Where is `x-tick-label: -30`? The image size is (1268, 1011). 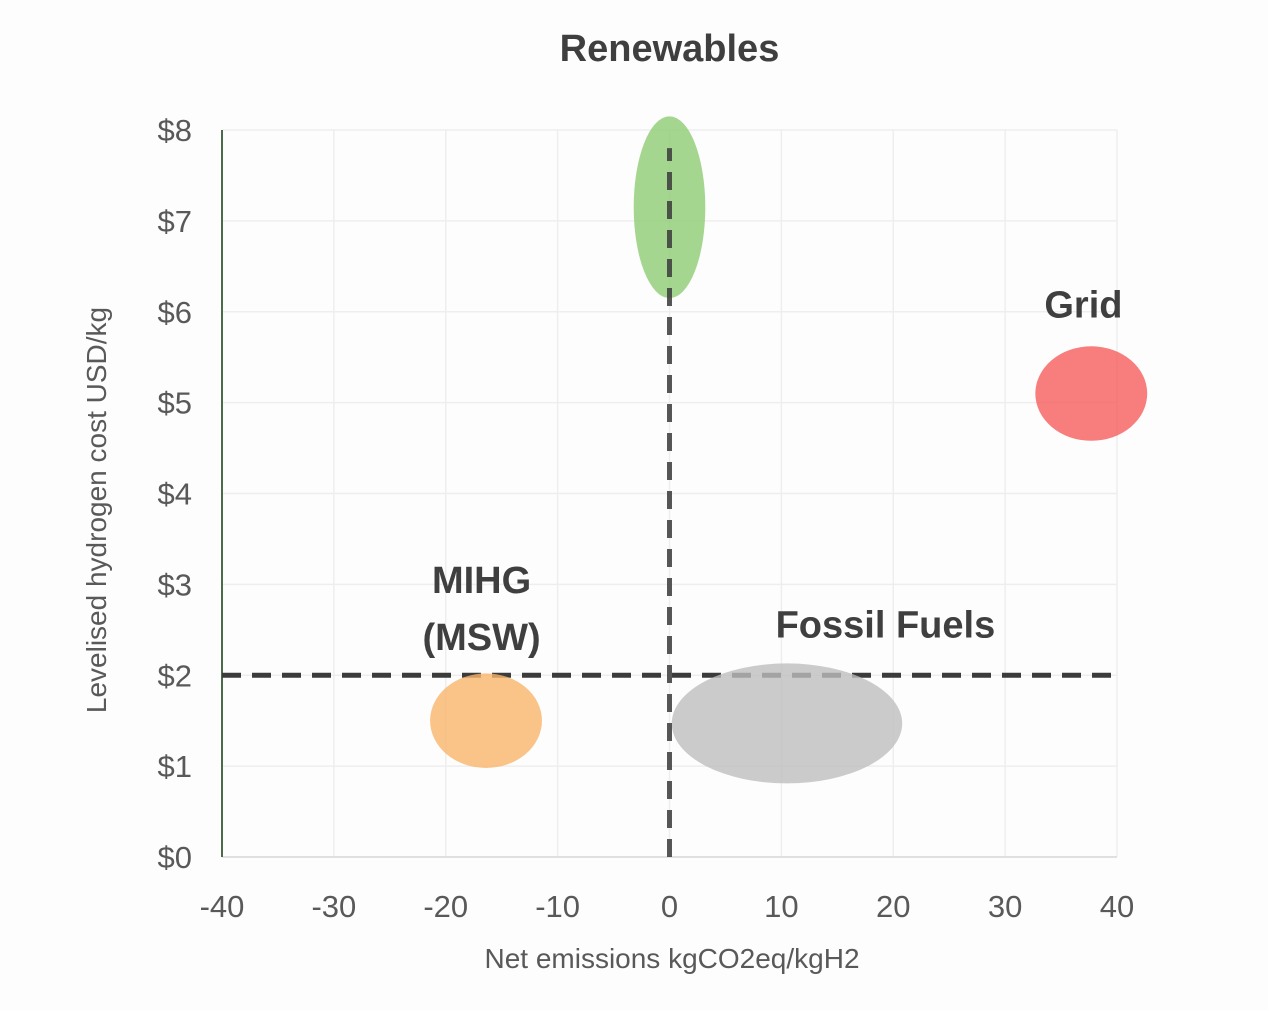
x-tick-label: -30 is located at coordinates (333, 906).